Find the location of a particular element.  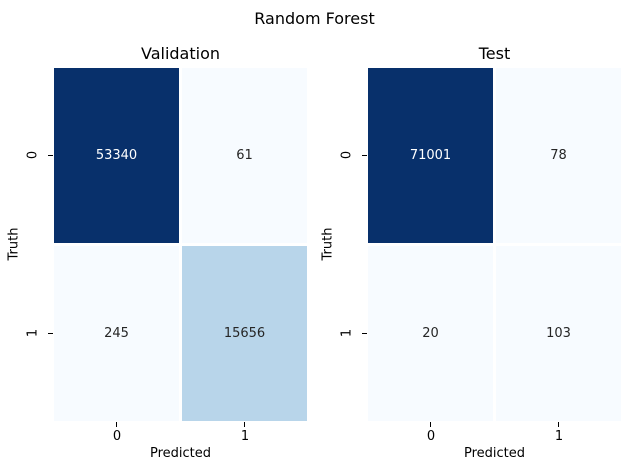

heatmap-cell-true0-pred0: 71001 is located at coordinates (430, 155).